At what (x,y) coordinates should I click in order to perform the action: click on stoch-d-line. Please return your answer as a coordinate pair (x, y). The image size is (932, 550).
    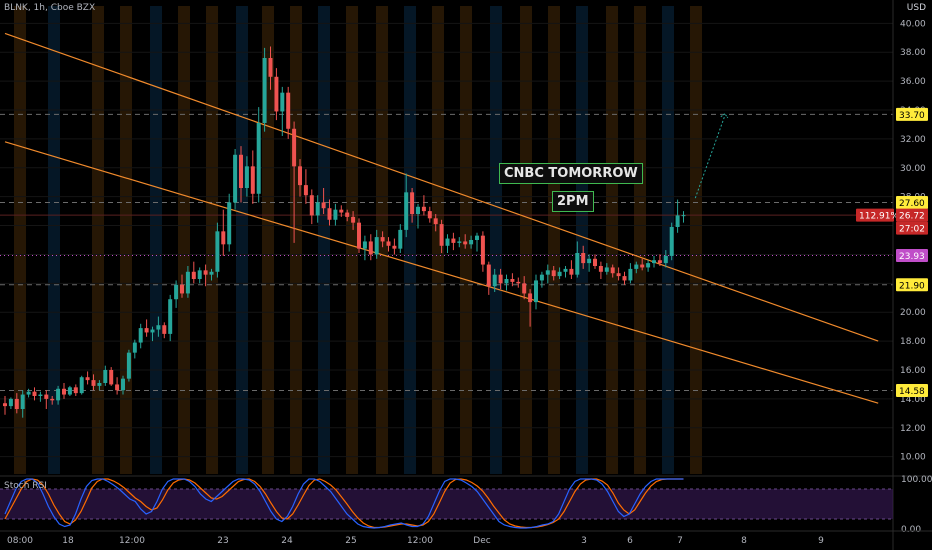
    Looking at the image, I should click on (344, 503).